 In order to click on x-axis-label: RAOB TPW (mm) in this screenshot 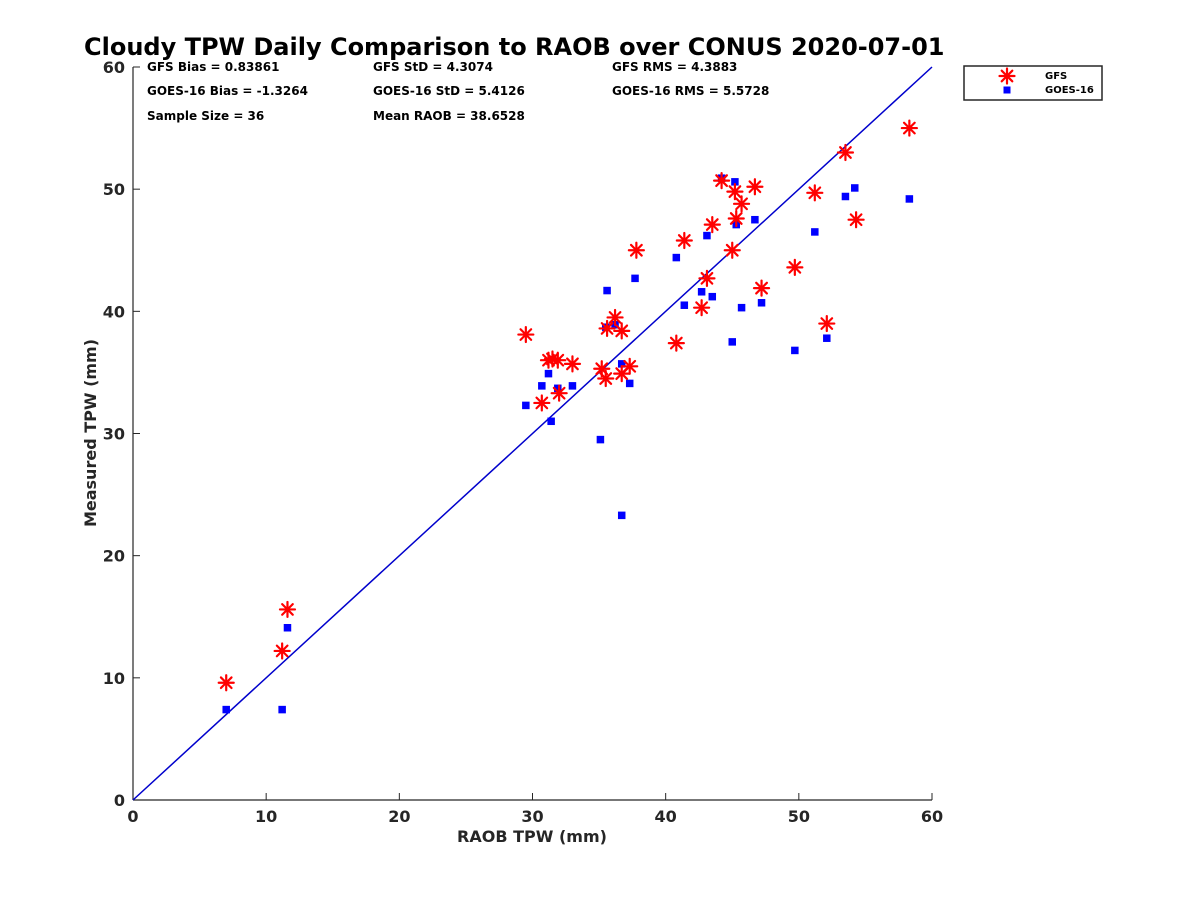, I will do `click(532, 836)`.